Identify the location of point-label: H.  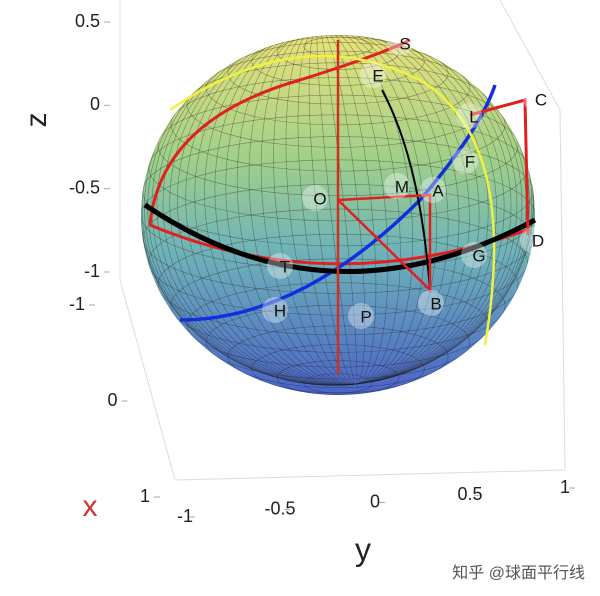
(280, 310).